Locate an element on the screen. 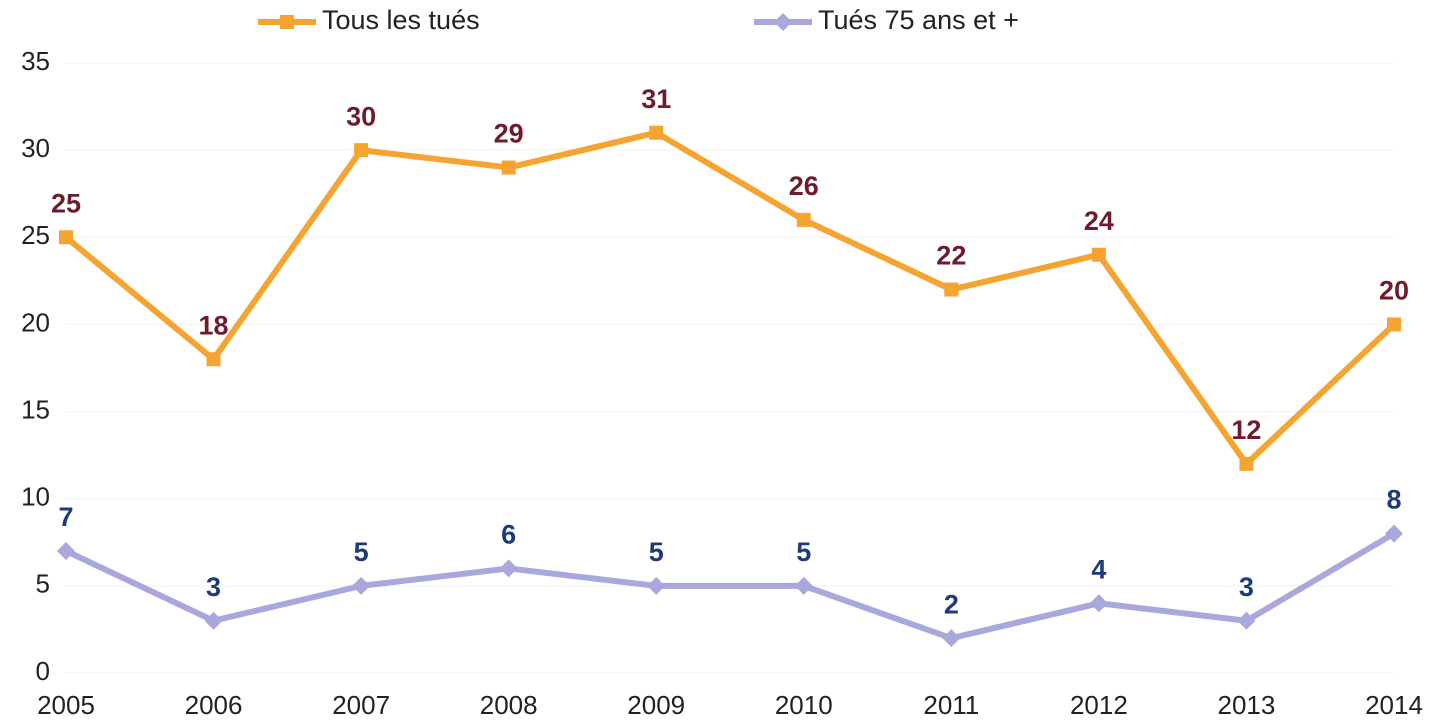 This screenshot has width=1434, height=725. x-tick-label: 2005 is located at coordinates (66, 705).